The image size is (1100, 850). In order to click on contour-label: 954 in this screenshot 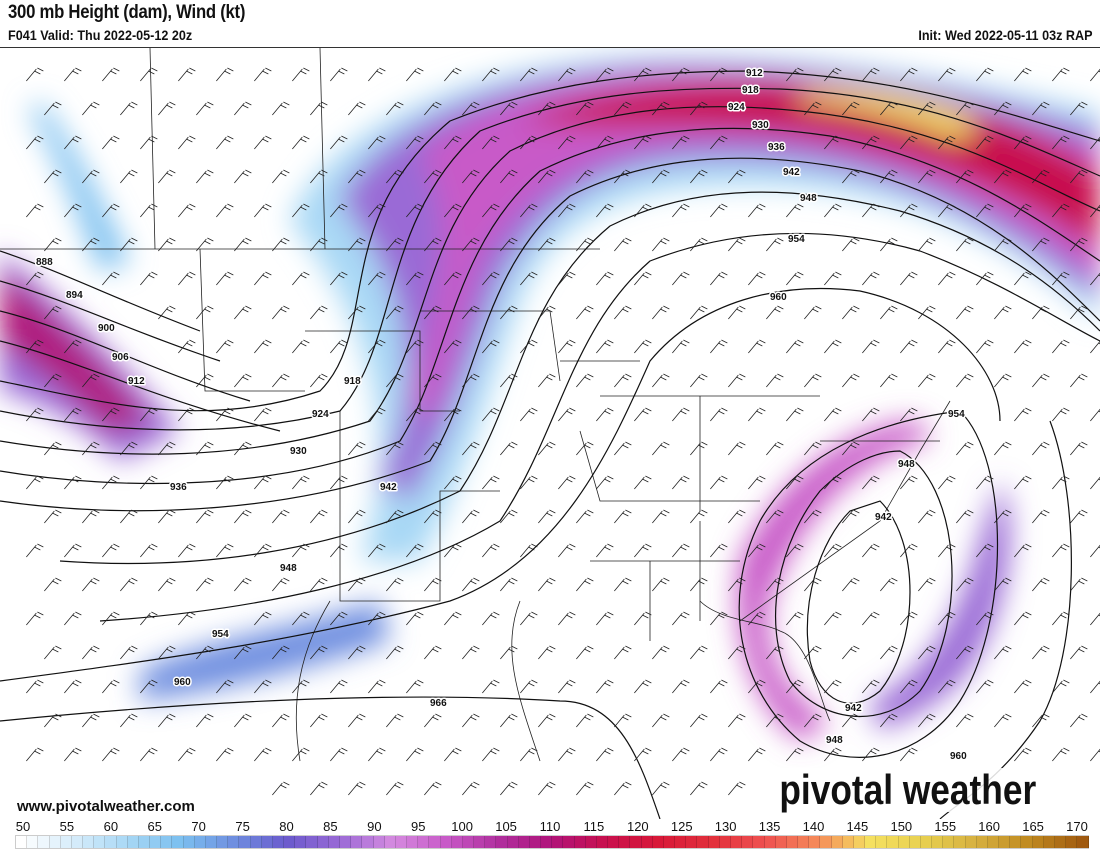, I will do `click(956, 414)`.